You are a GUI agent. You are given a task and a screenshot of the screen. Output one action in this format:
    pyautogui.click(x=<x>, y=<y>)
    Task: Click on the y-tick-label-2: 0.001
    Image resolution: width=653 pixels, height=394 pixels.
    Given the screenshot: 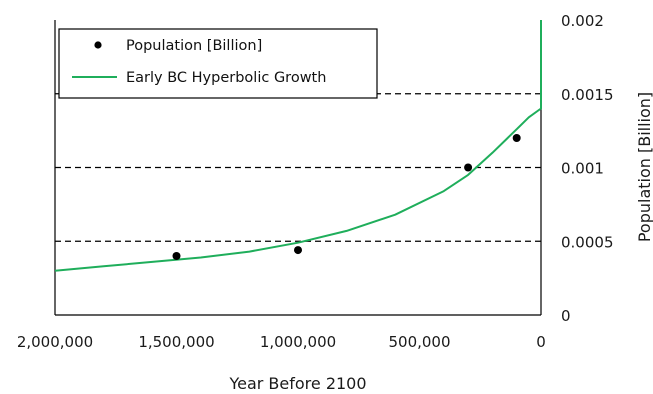 What is the action you would take?
    pyautogui.click(x=582, y=169)
    